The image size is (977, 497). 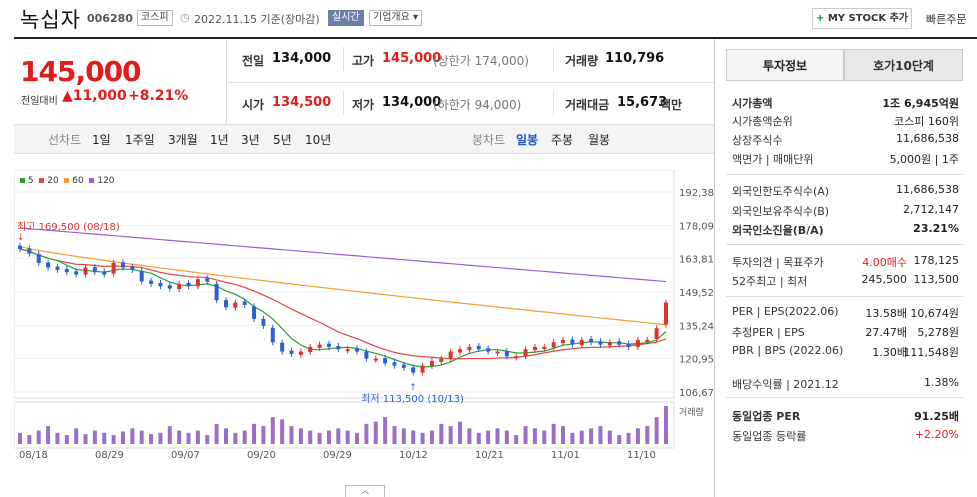 I want to click on tab-monthly: 월봉, so click(x=599, y=140).